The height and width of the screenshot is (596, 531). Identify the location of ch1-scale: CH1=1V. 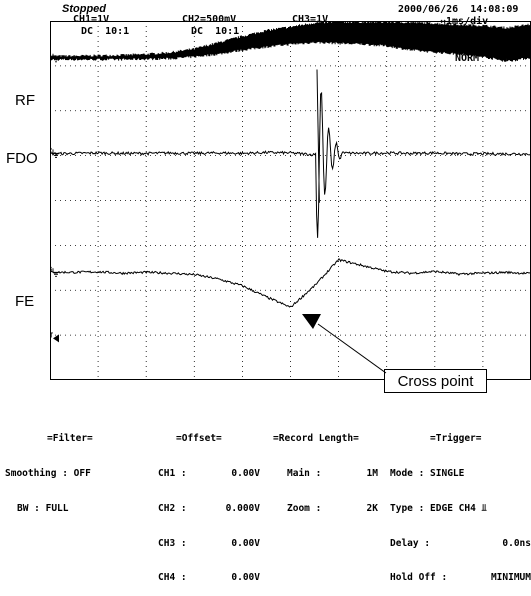
(91, 19).